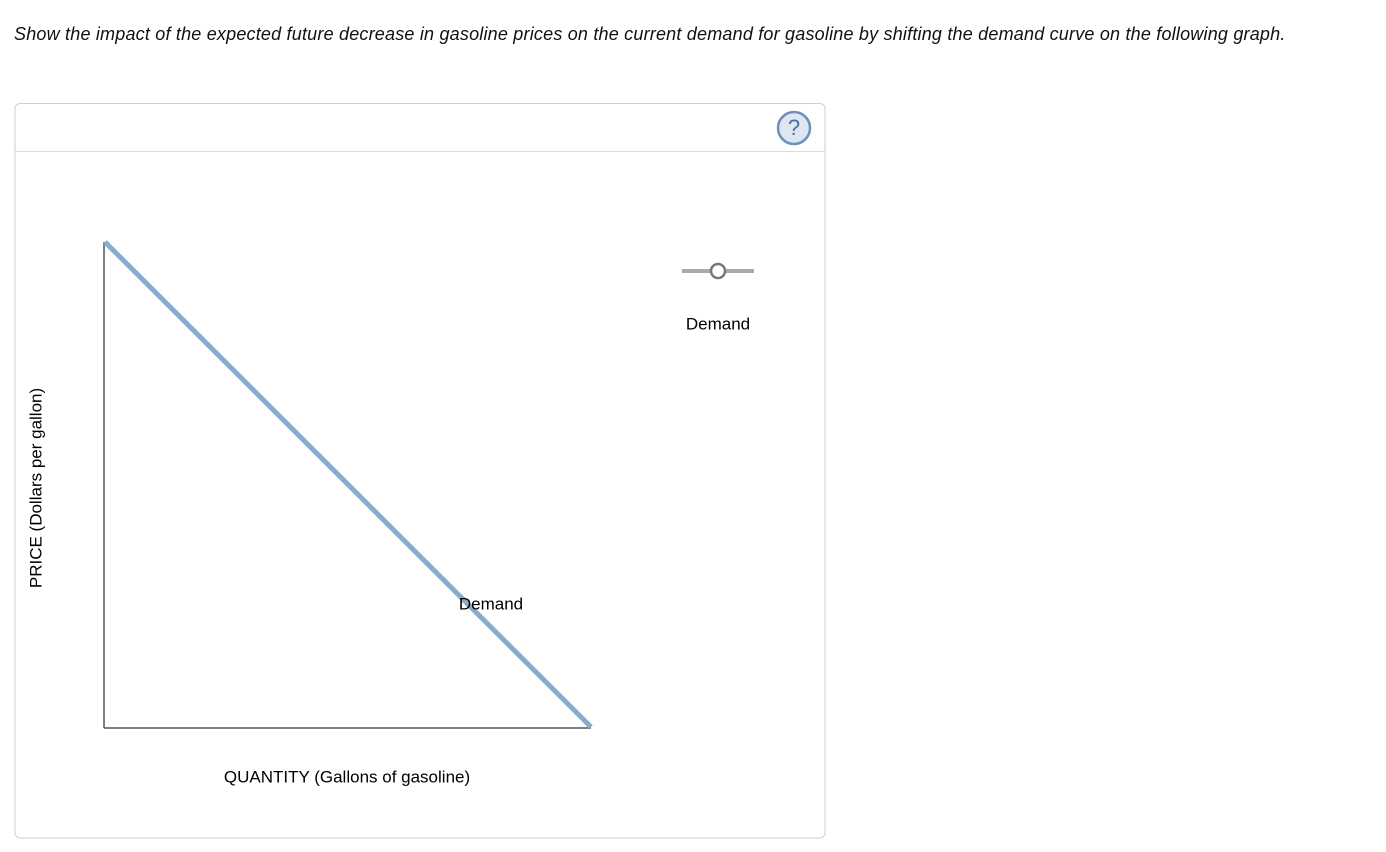 The image size is (1386, 852). I want to click on demand-curve-label: Demand, so click(491, 603).